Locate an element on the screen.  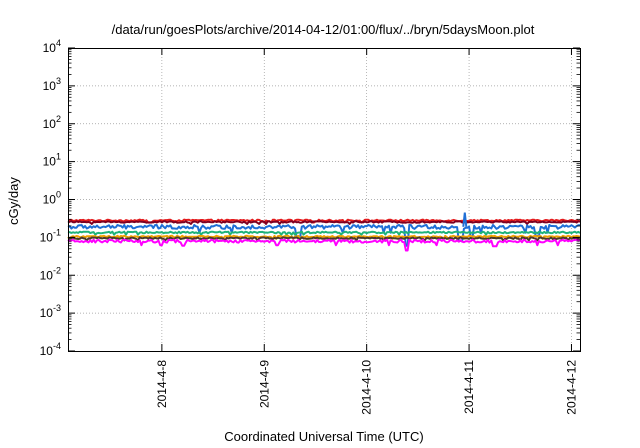
y-tick-exponent: 2 is located at coordinates (58, 119).